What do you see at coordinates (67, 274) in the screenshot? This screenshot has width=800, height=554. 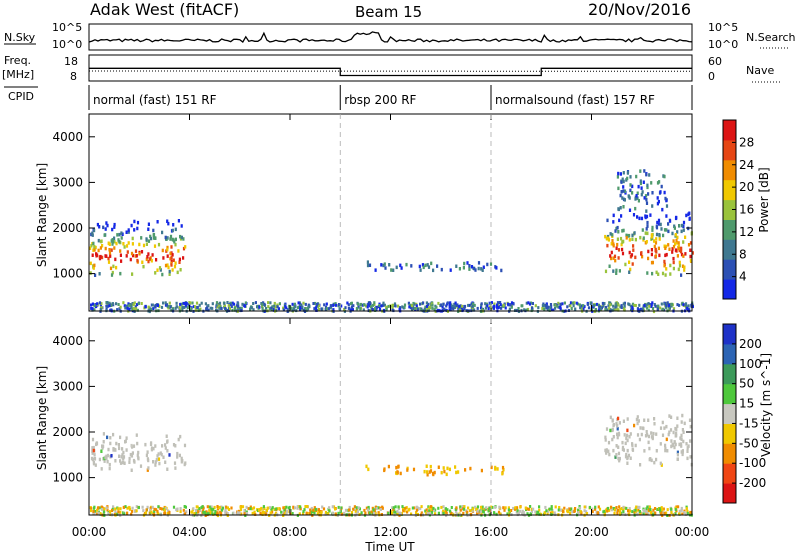 I see `y-tick-label: 1000` at bounding box center [67, 274].